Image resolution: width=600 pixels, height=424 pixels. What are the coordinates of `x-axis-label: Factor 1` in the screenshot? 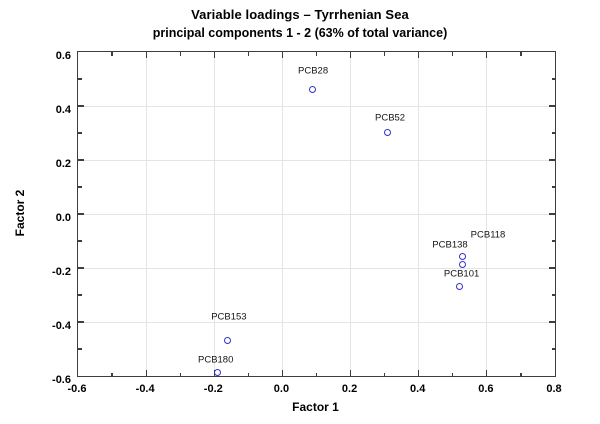 It's located at (315, 407).